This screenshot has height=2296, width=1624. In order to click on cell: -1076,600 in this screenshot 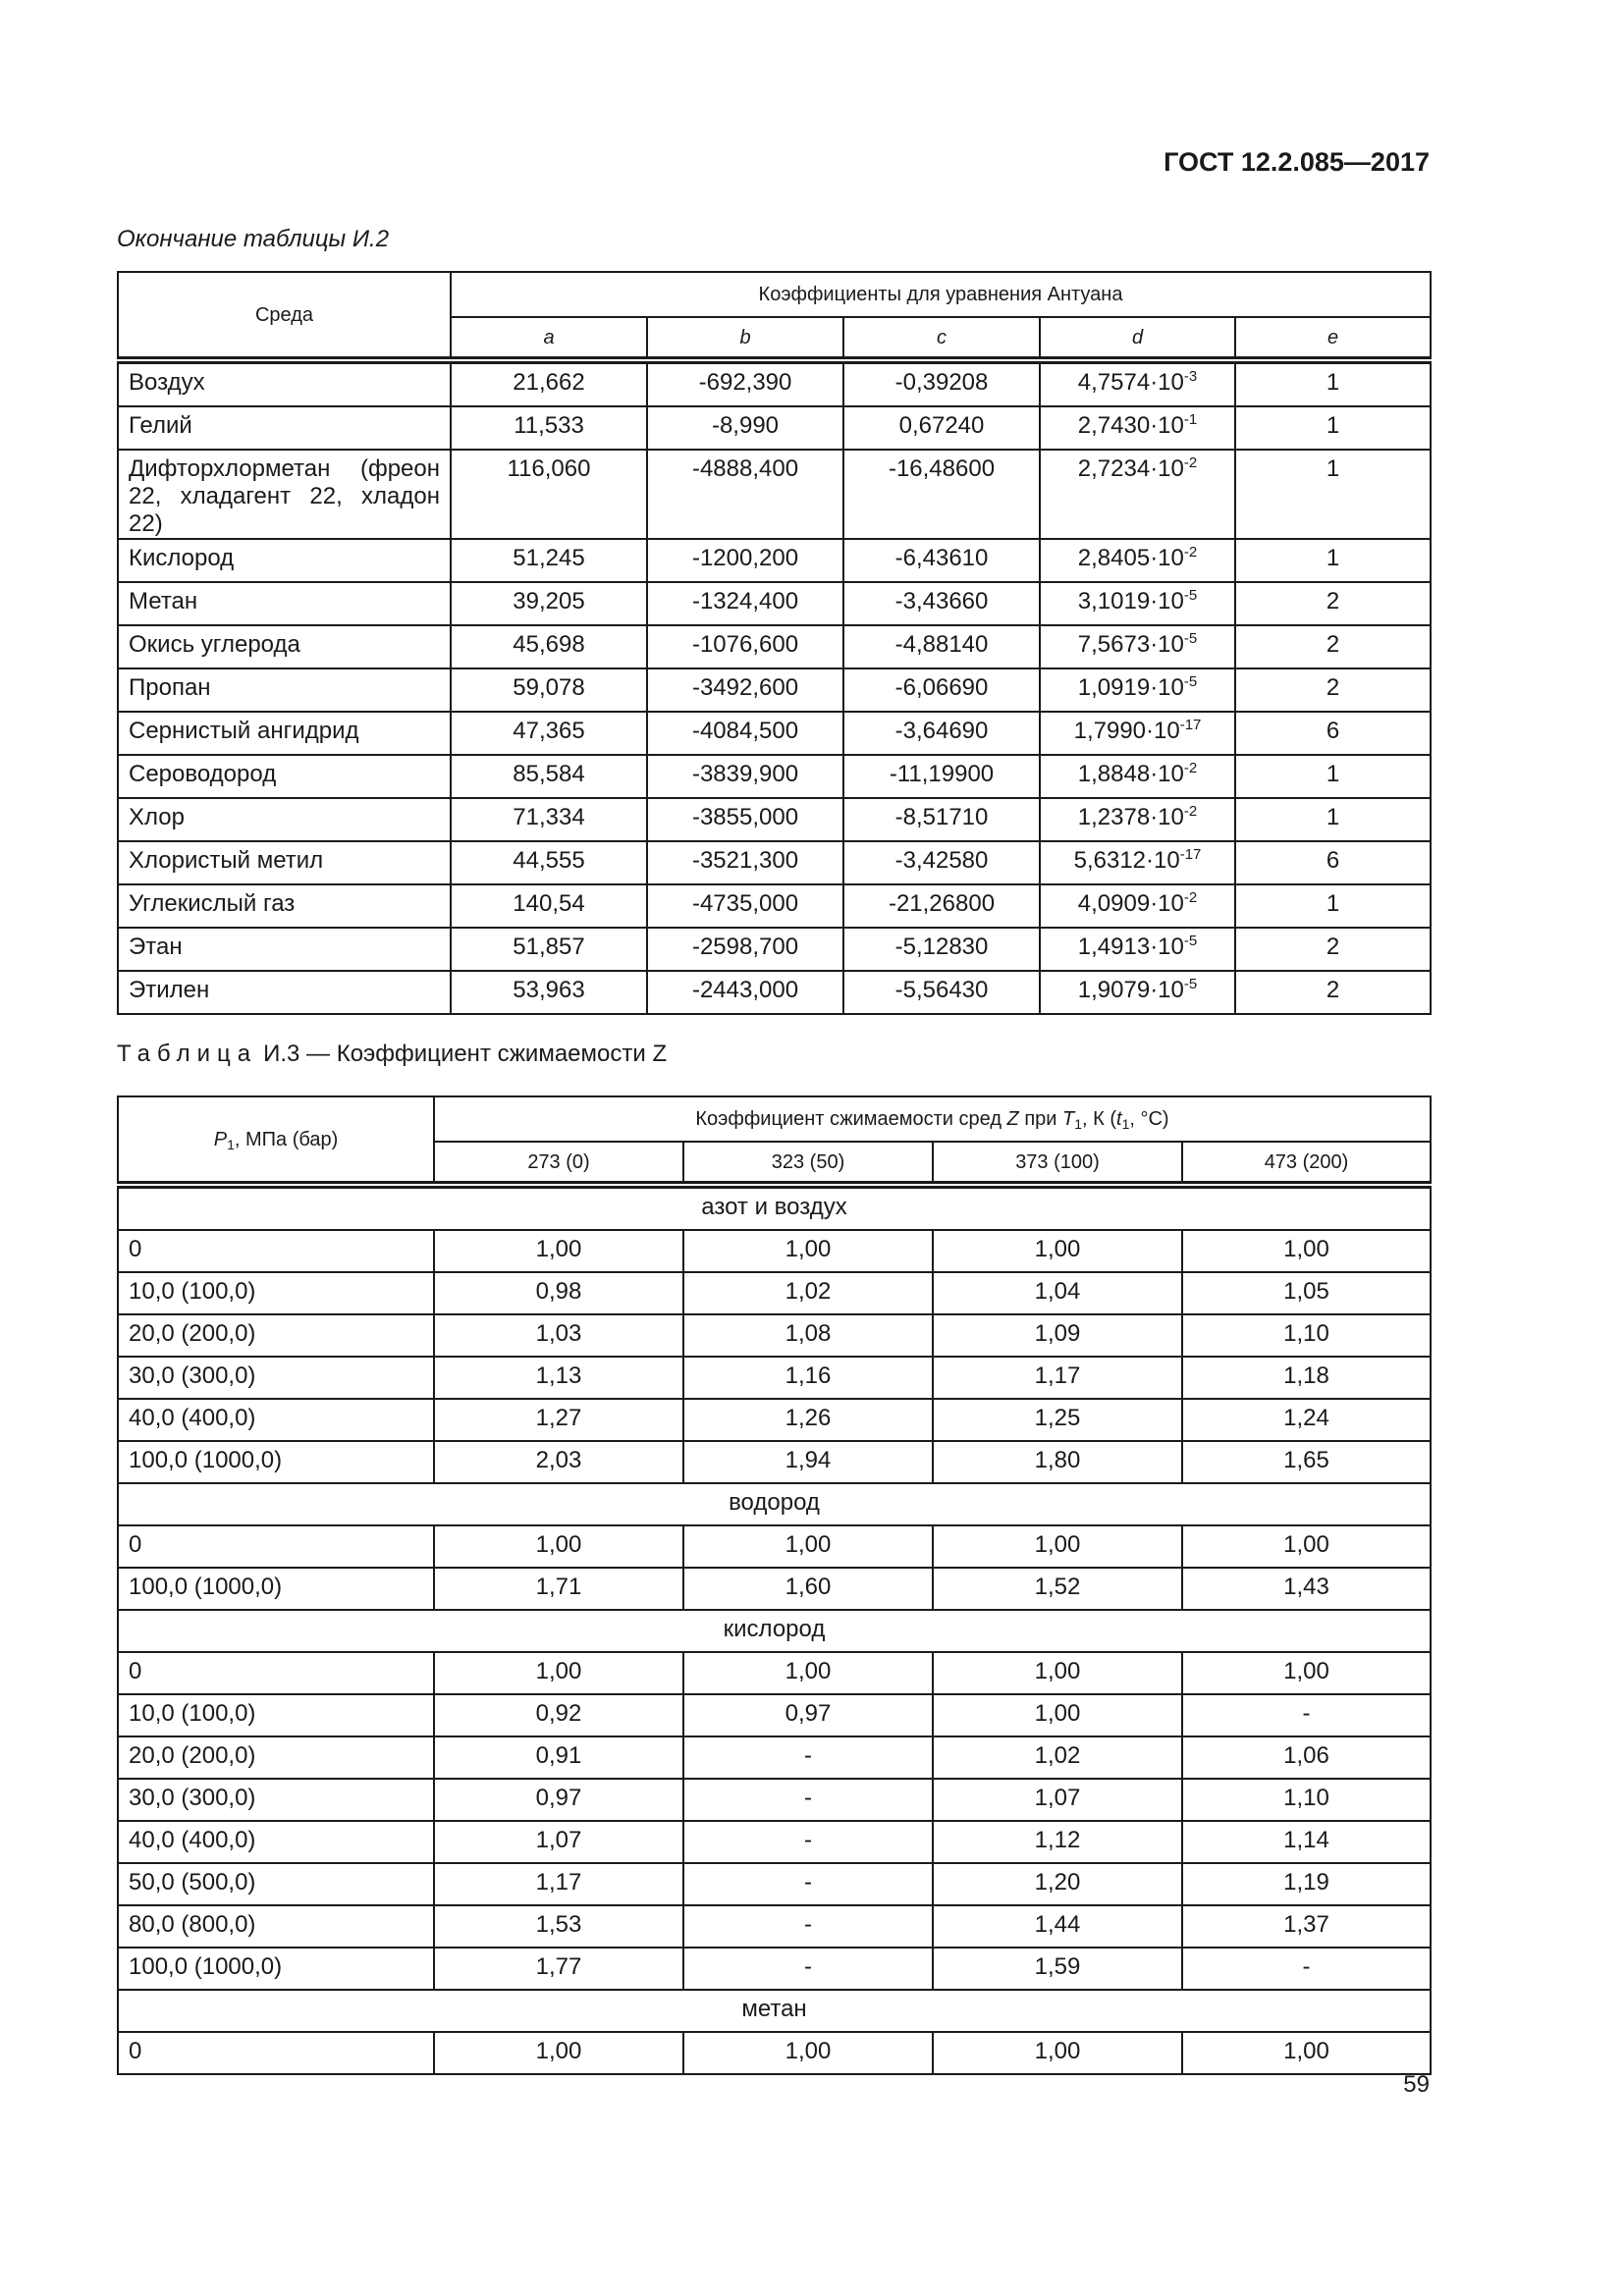, I will do `click(745, 646)`.